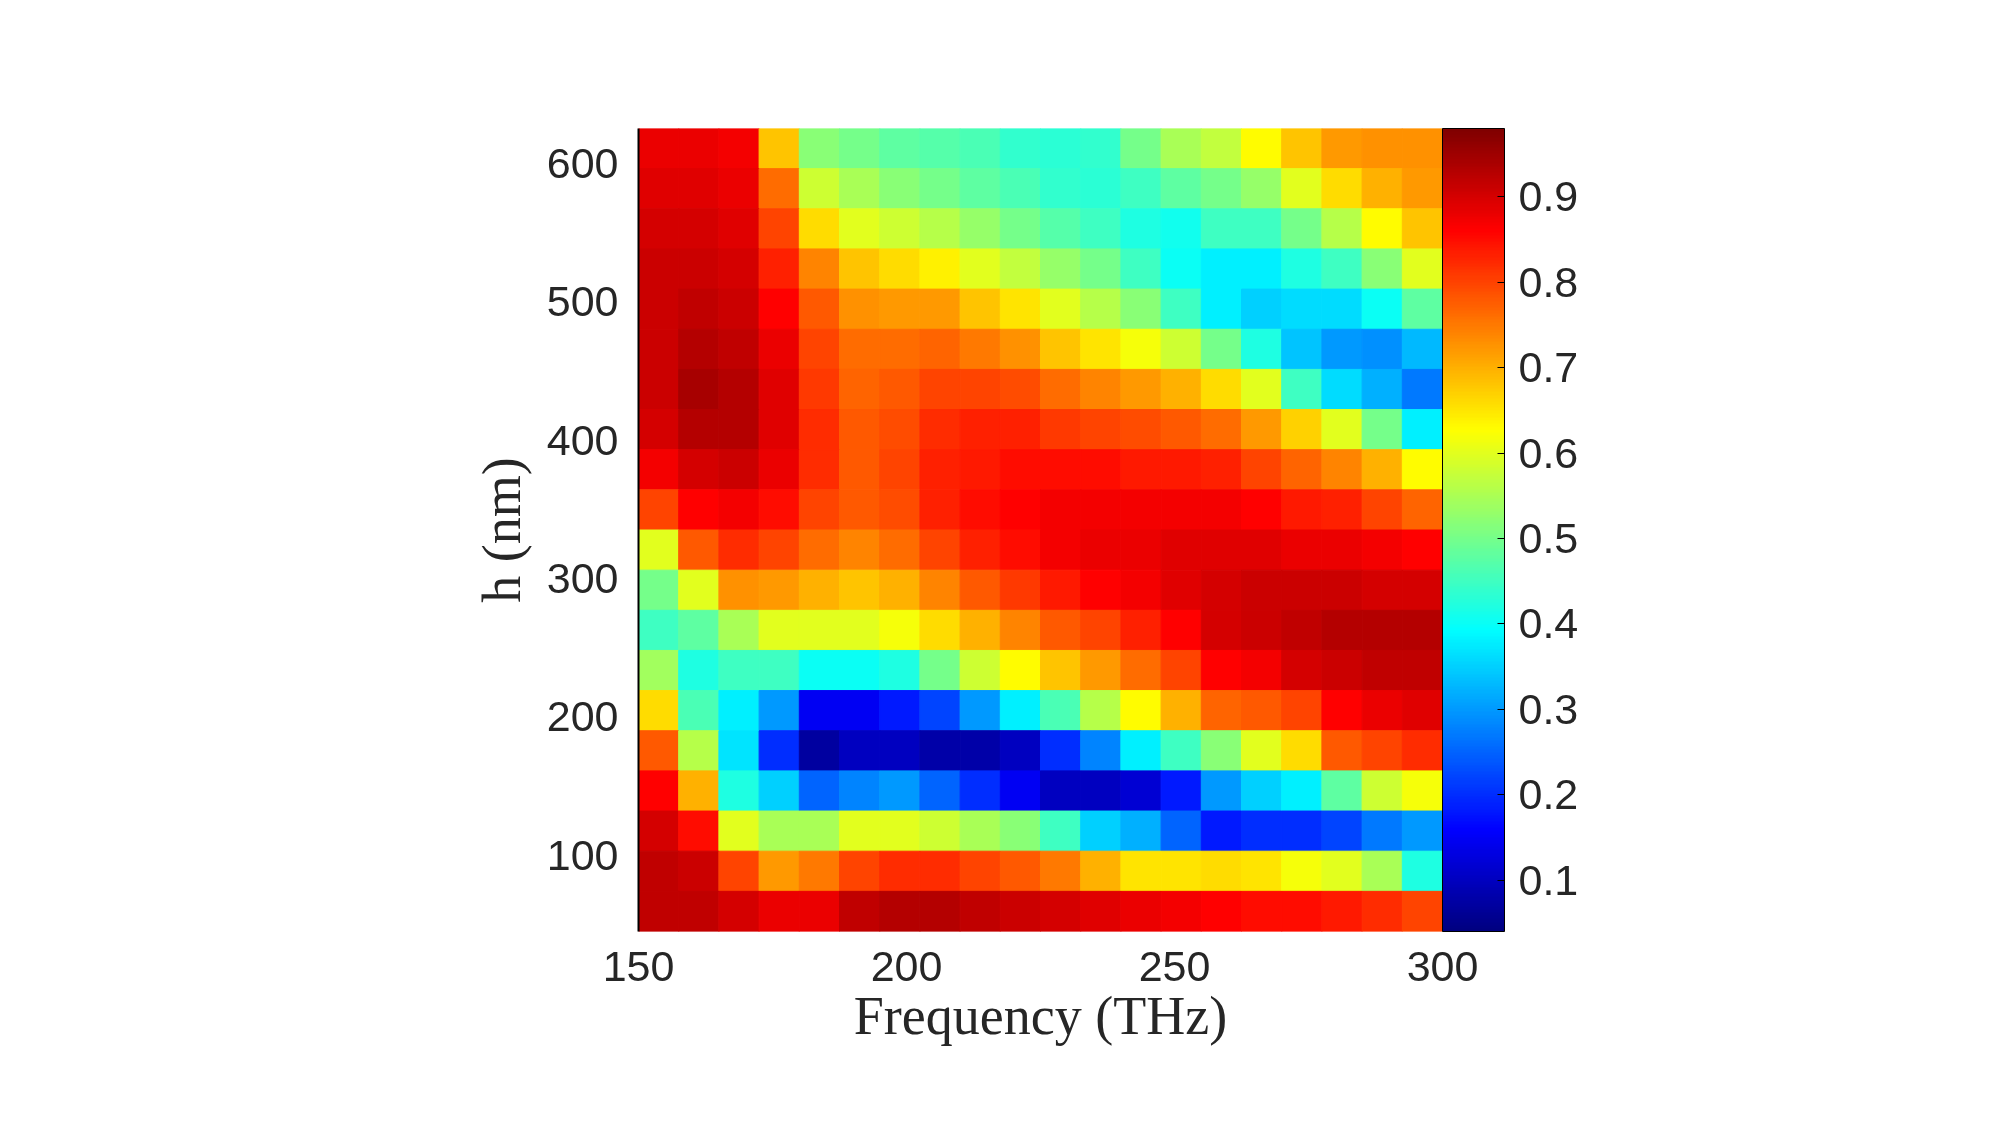 This screenshot has height=1125, width=2000. What do you see at coordinates (1548, 281) in the screenshot?
I see `color-bar-label: 0.8` at bounding box center [1548, 281].